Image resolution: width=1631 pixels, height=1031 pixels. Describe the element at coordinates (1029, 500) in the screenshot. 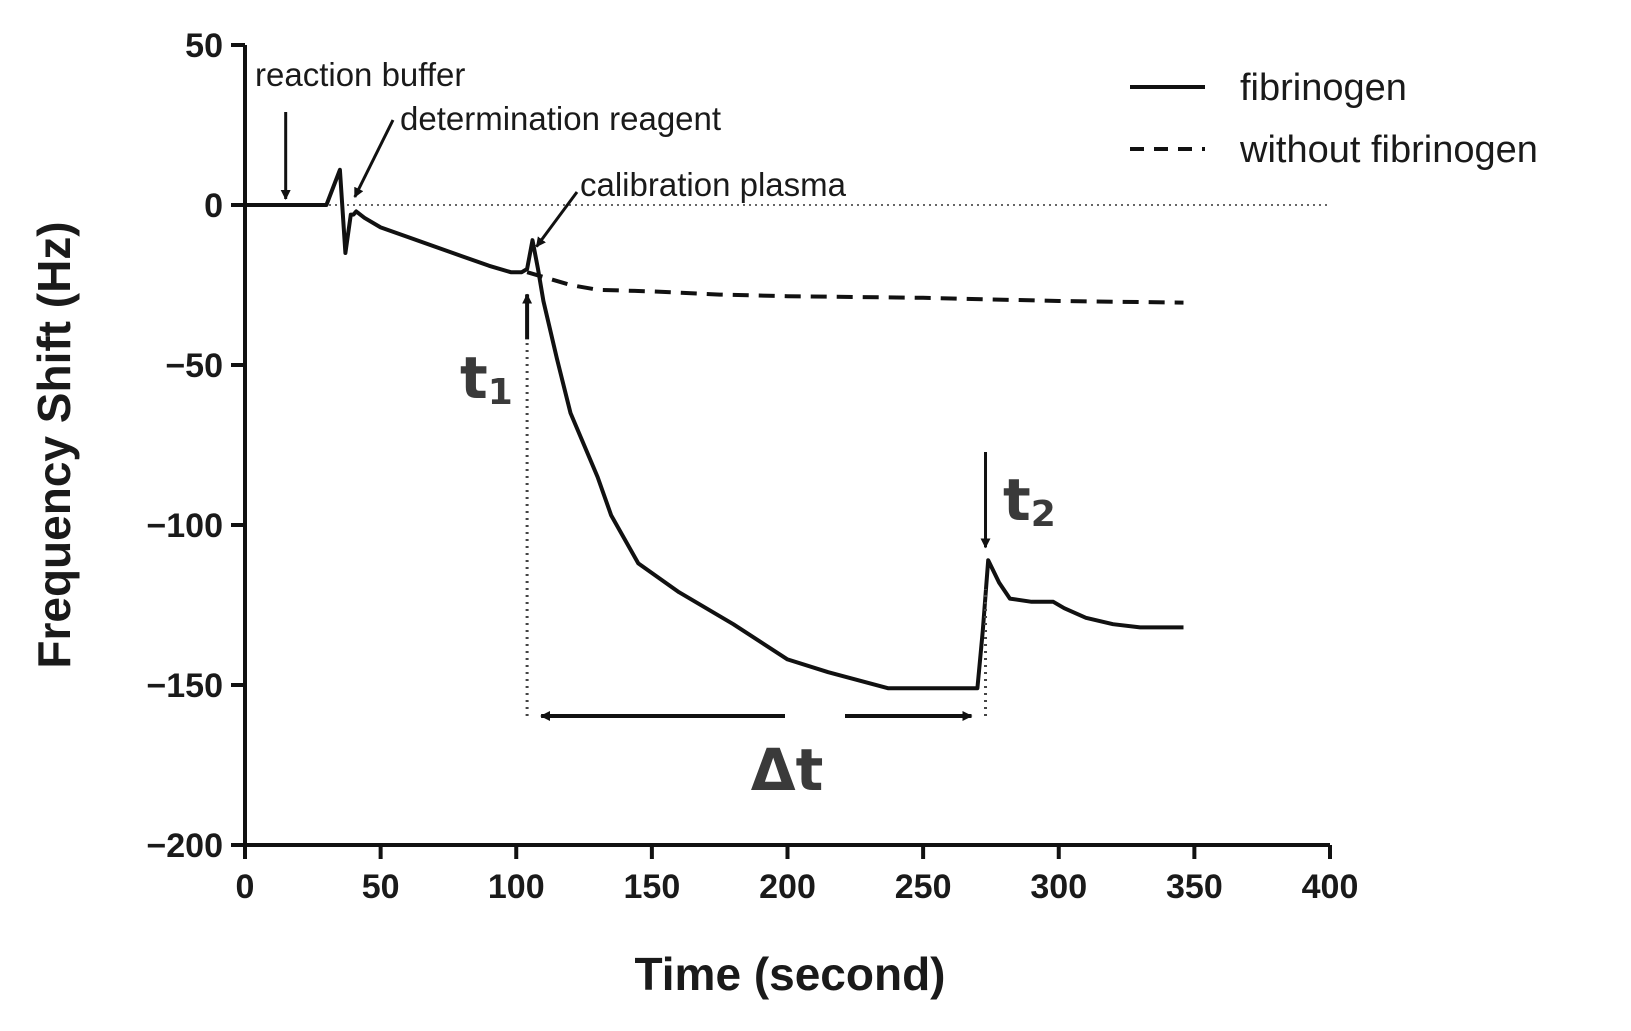

I see `t2-label: t2` at that location.